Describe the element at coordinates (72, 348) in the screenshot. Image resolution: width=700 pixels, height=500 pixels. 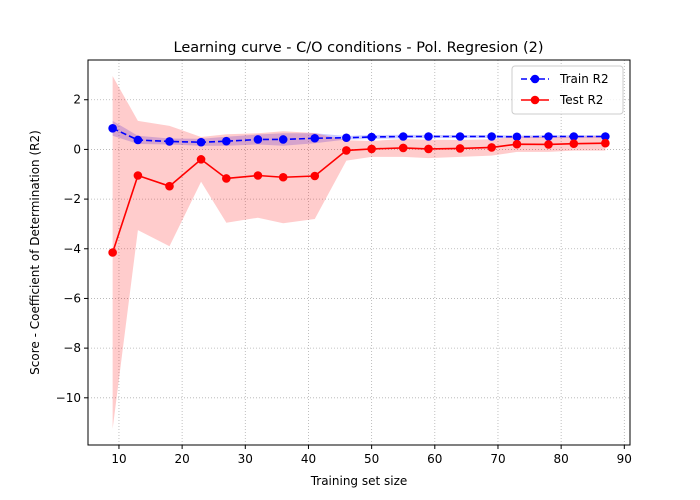
I see `y-tick-label: −8` at that location.